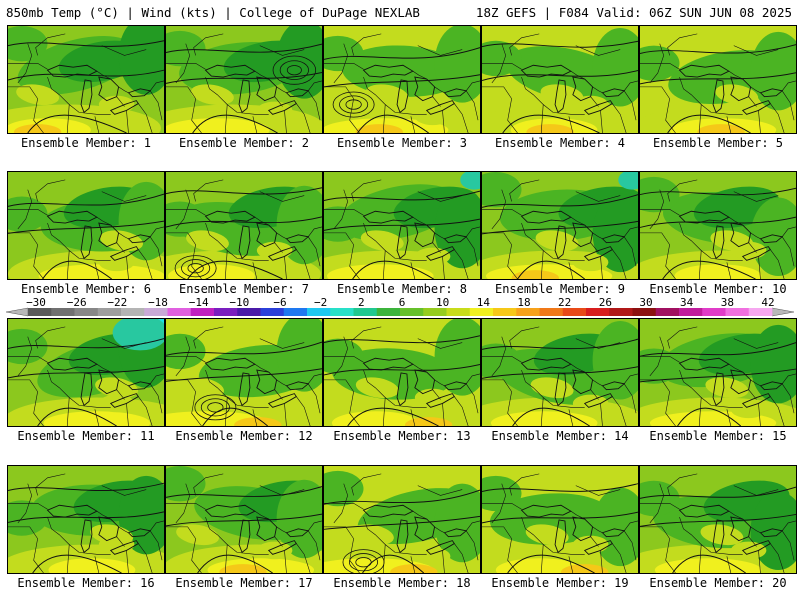 The width and height of the screenshot is (800, 600). I want to click on colorbar-tick-label: 26, so click(605, 302).